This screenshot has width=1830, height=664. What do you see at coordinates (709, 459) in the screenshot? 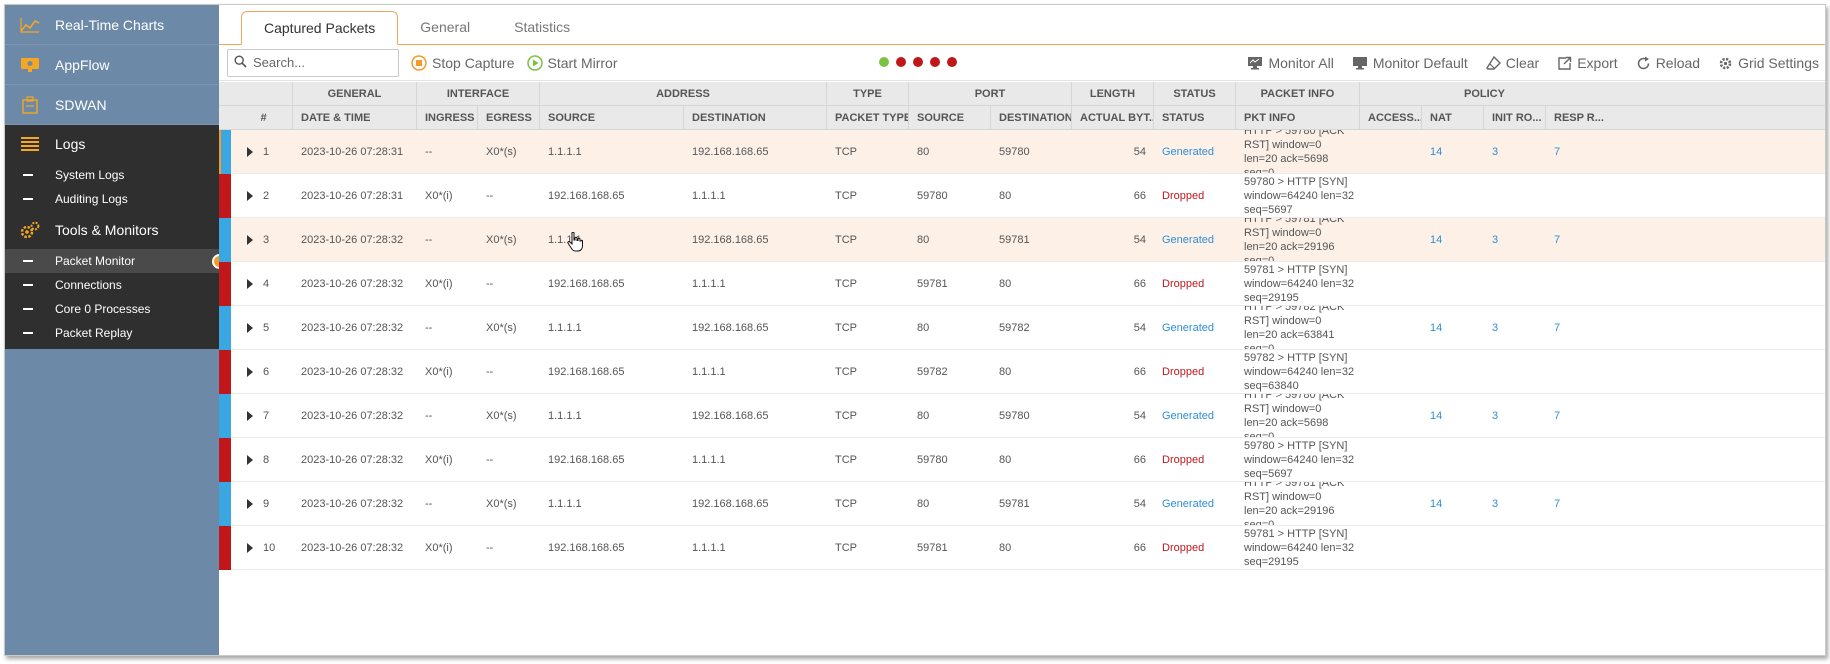
I see `cell-destination-address: 1.1.1.1` at bounding box center [709, 459].